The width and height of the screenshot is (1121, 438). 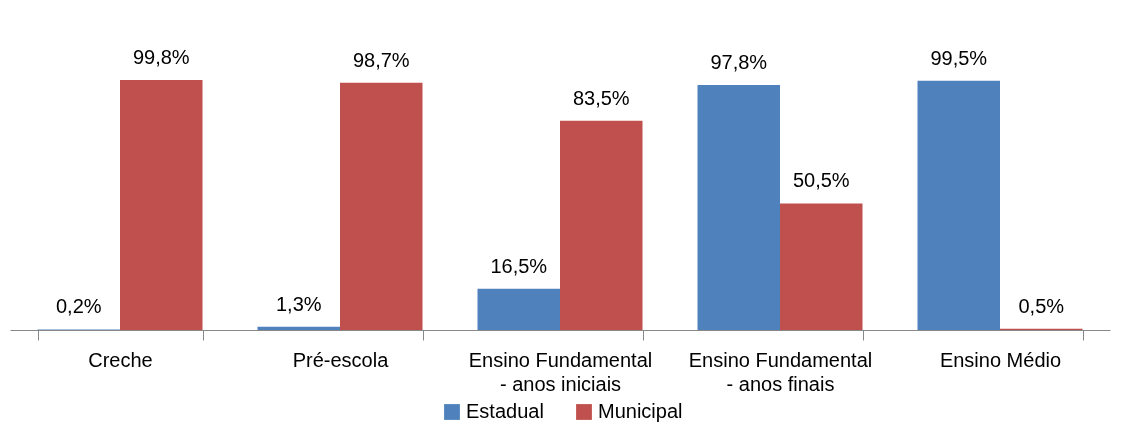 What do you see at coordinates (959, 57) in the screenshot?
I see `data-label: 99,5%` at bounding box center [959, 57].